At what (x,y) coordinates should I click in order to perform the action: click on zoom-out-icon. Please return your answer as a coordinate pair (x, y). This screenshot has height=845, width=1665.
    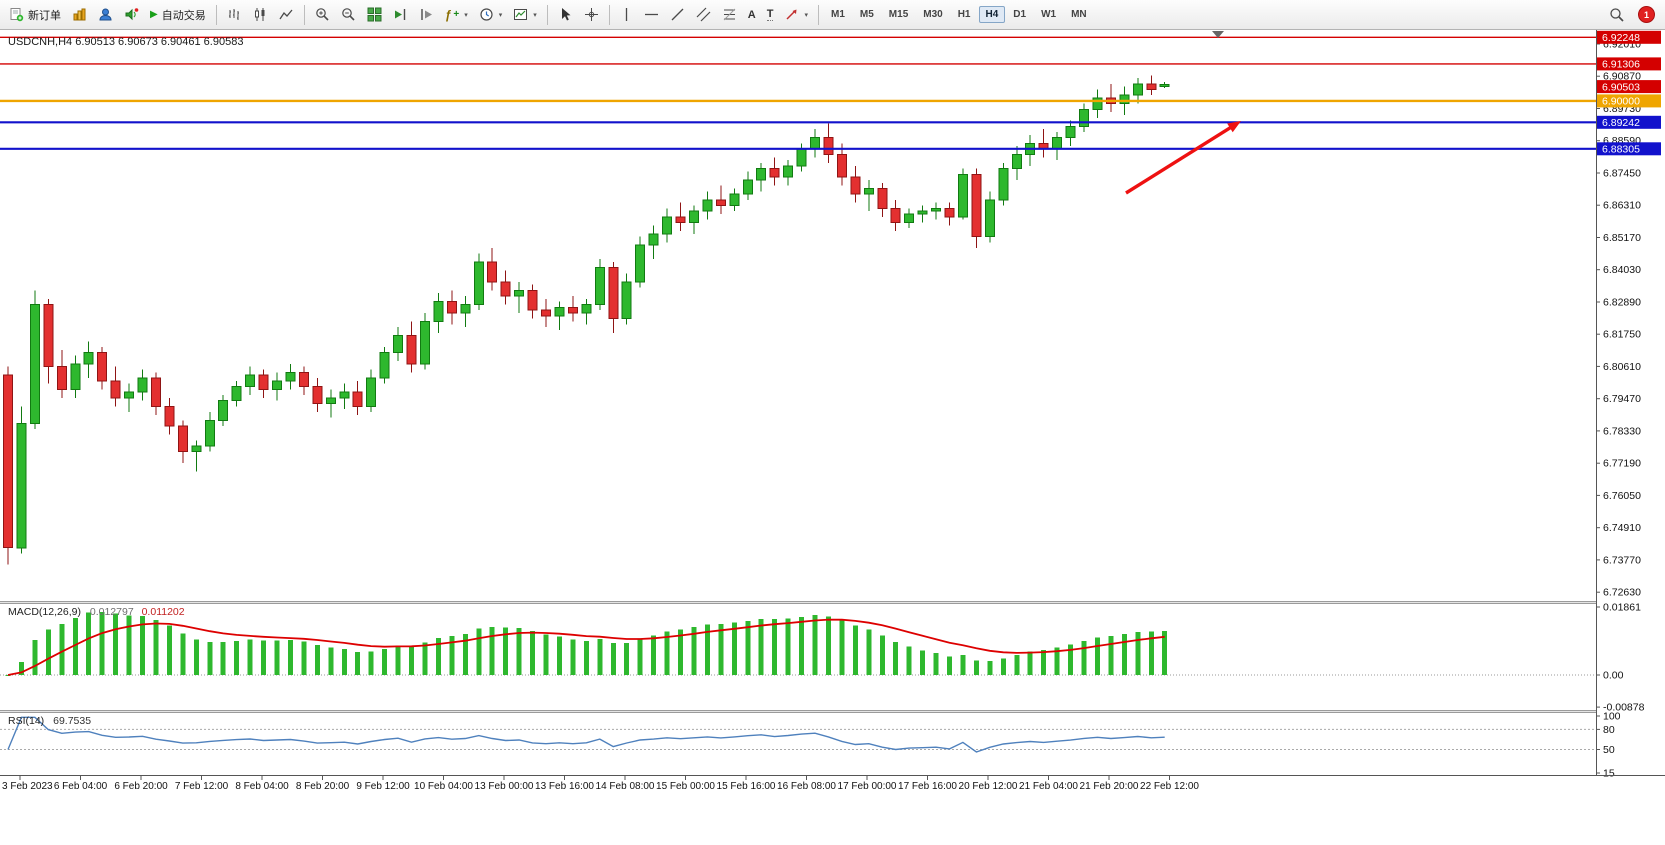
    Looking at the image, I should click on (348, 14).